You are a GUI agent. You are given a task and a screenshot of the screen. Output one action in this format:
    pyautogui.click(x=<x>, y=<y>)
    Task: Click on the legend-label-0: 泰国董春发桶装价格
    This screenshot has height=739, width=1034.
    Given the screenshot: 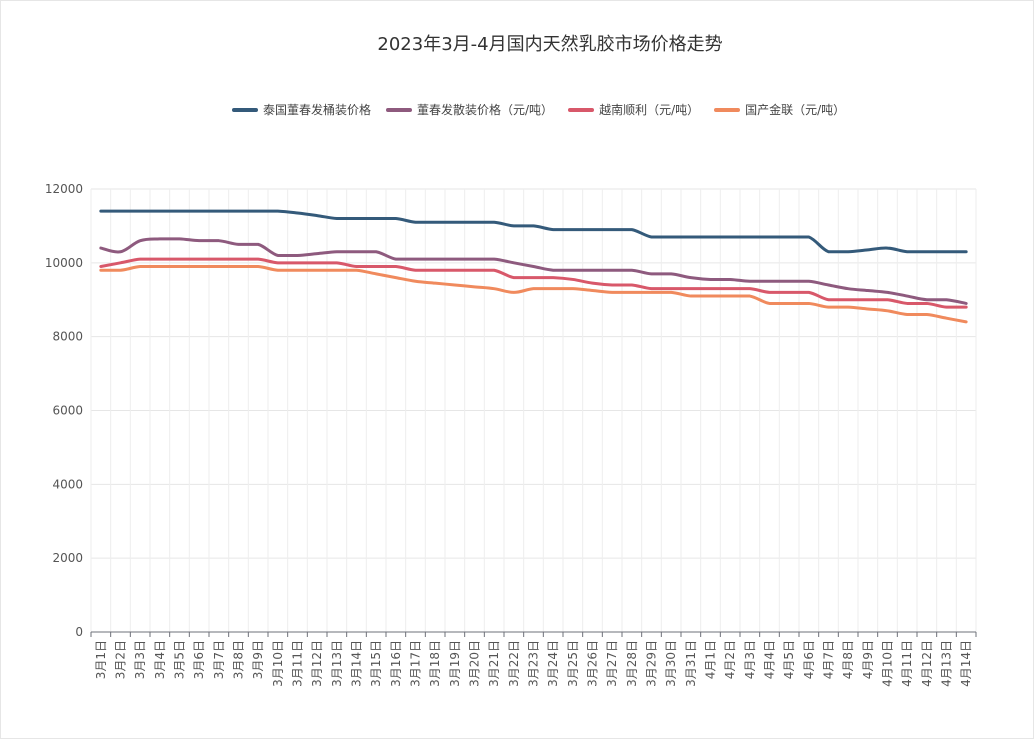 What is the action you would take?
    pyautogui.click(x=317, y=110)
    